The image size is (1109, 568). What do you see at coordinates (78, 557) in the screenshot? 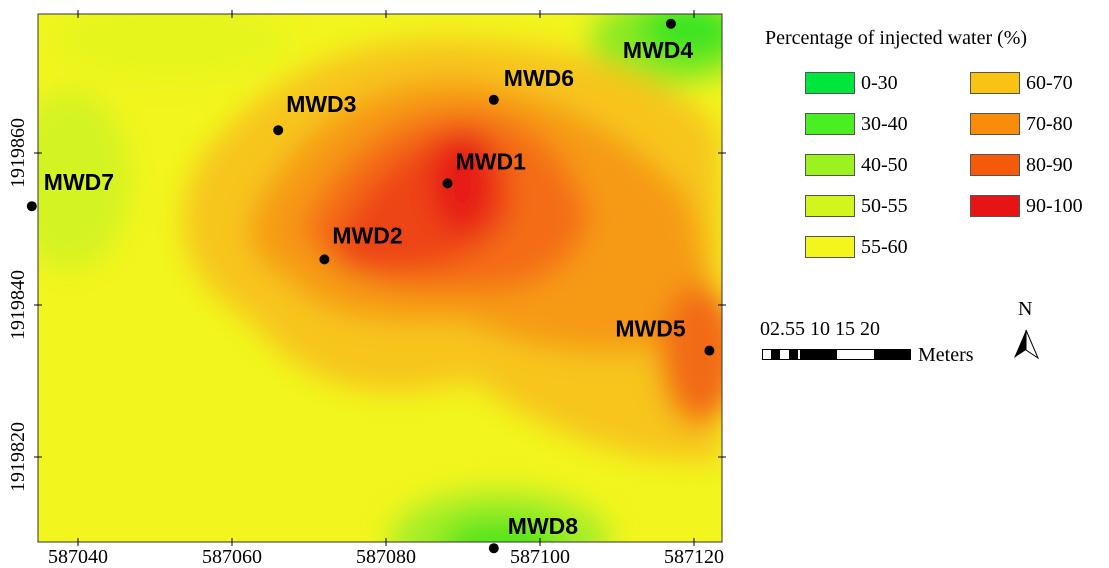
I see `x-tick-label: 587040` at bounding box center [78, 557].